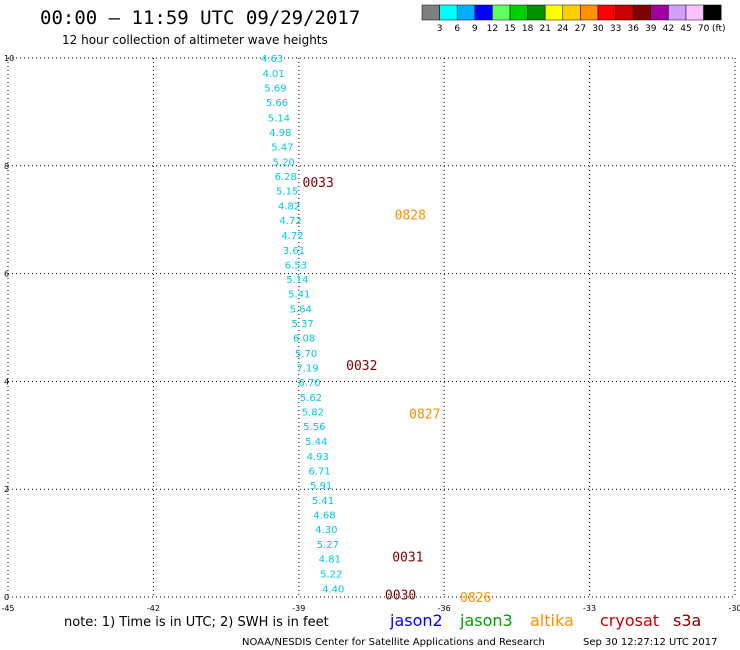 This screenshot has width=740, height=650. I want to click on y-tick-label: 8, so click(6, 166).